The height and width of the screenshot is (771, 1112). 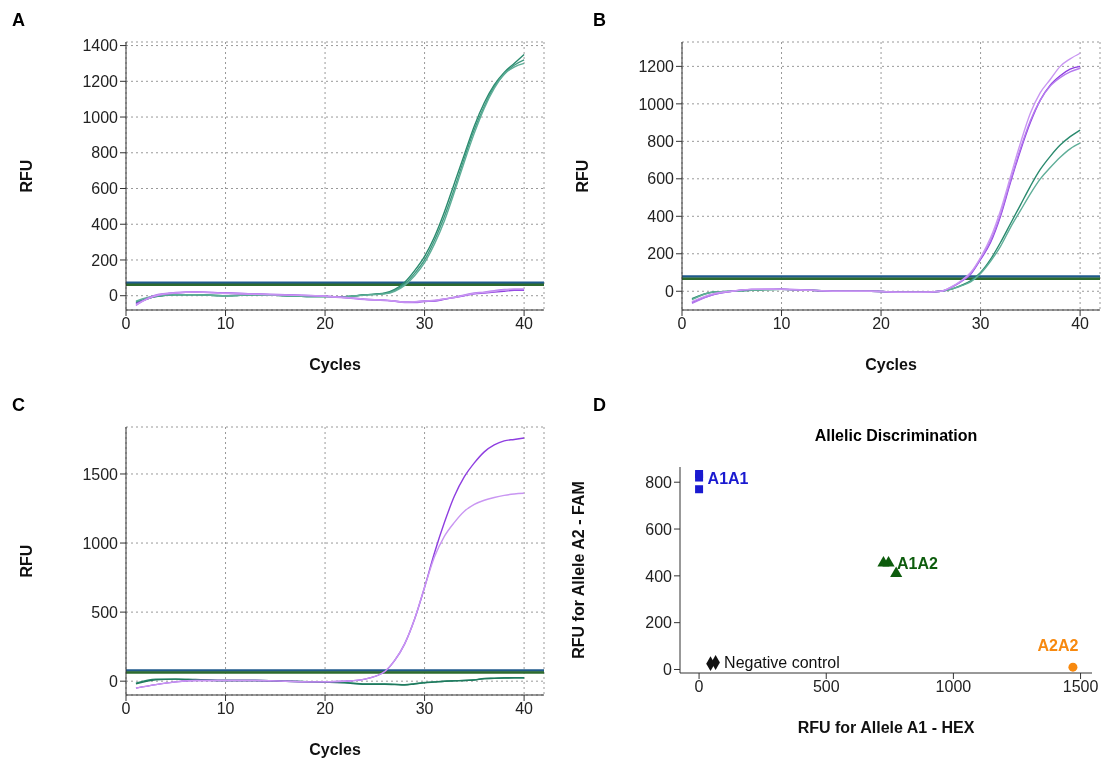 What do you see at coordinates (100, 46) in the screenshot?
I see `y-tick-label: 1400` at bounding box center [100, 46].